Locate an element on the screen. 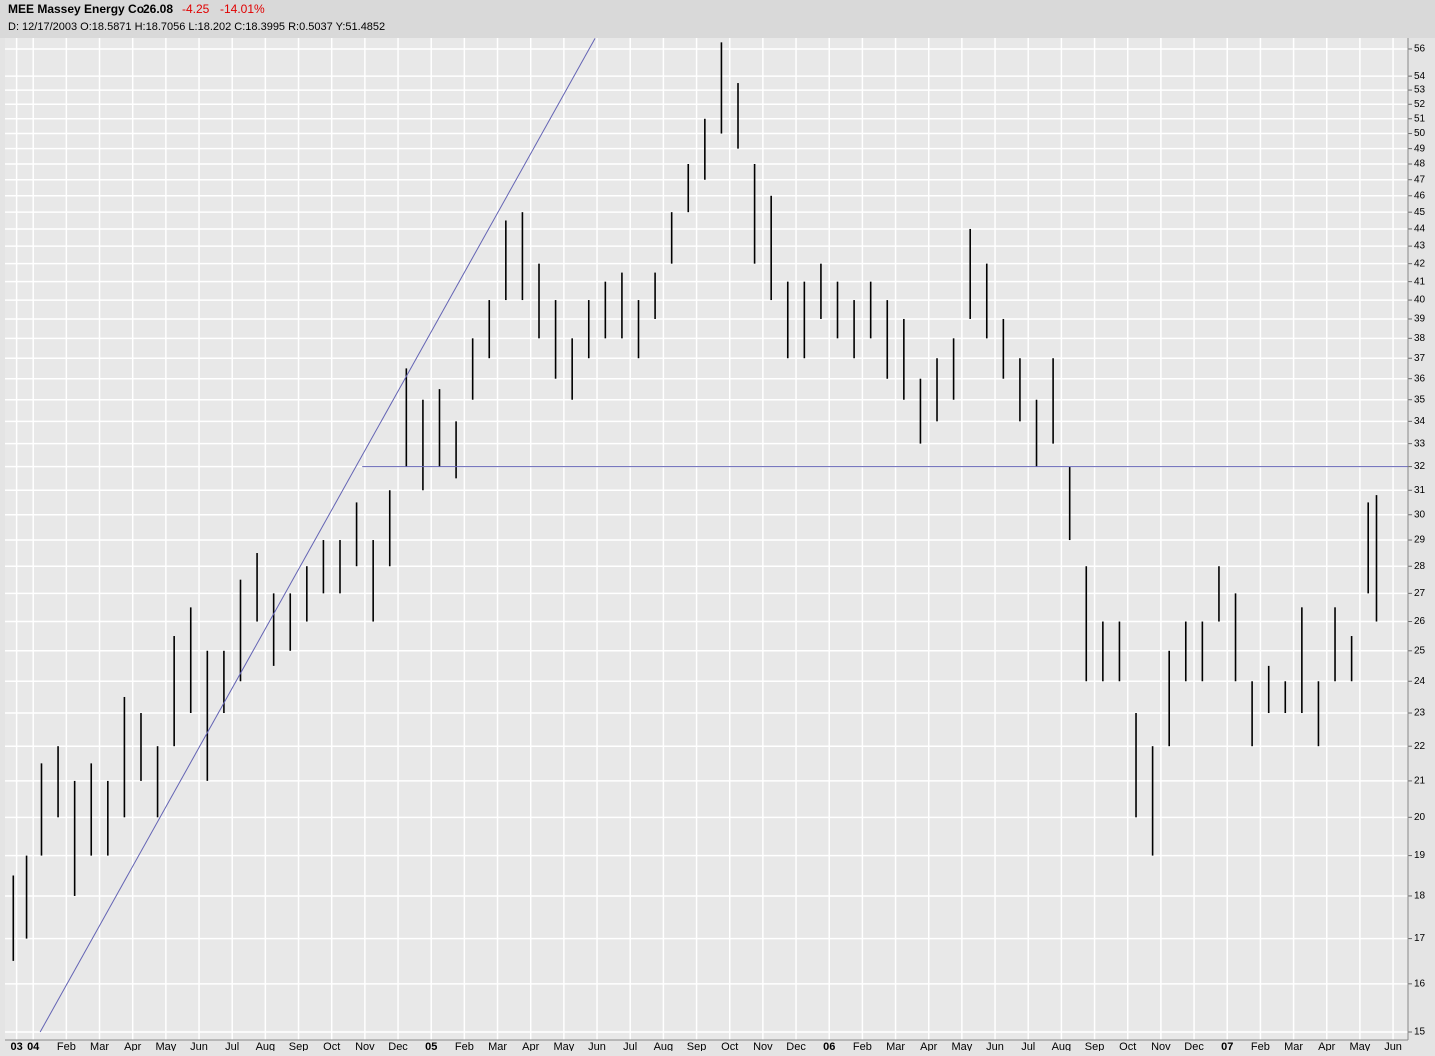 The width and height of the screenshot is (1435, 1056). y-tick-label: 18 is located at coordinates (1420, 896).